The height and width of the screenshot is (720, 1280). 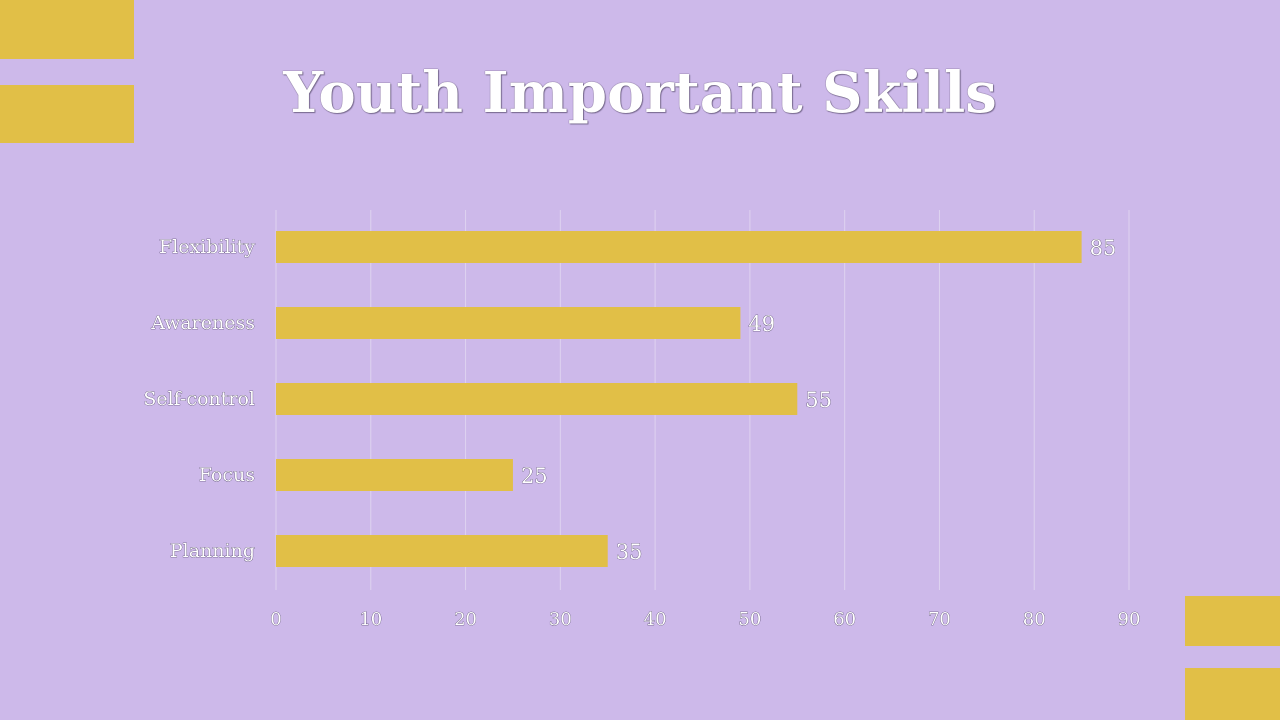 I want to click on data-label-self-control: 55, so click(x=818, y=400).